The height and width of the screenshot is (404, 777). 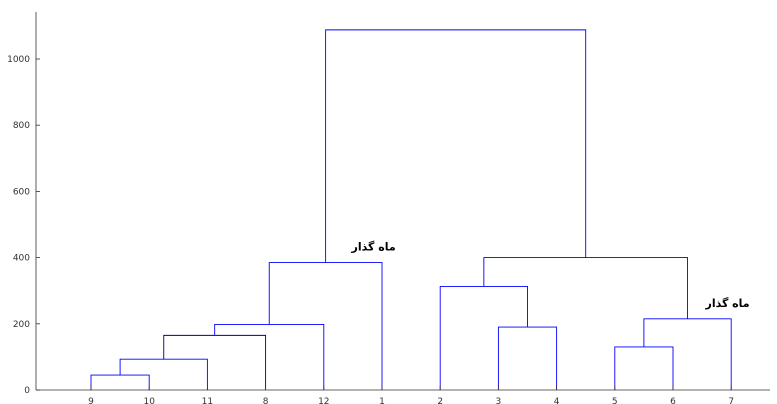 What do you see at coordinates (21, 192) in the screenshot?
I see `y-tick-label: 600` at bounding box center [21, 192].